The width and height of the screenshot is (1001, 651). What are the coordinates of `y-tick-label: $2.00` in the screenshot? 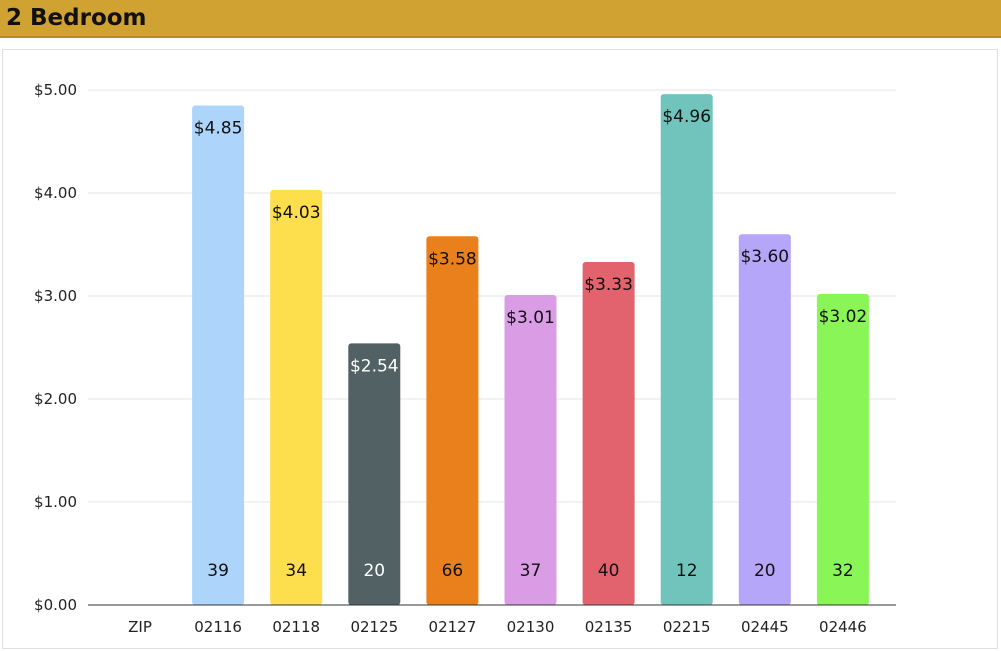 It's located at (55, 399).